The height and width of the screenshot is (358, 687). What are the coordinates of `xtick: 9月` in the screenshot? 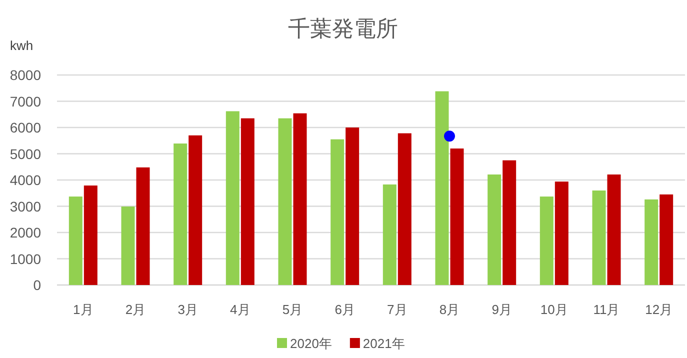 It's located at (502, 309).